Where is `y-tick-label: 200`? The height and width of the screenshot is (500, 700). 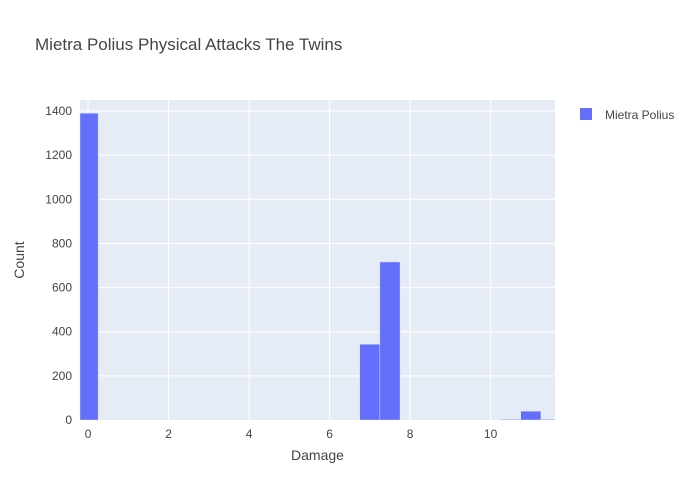 y-tick-label: 200 is located at coordinates (62, 376).